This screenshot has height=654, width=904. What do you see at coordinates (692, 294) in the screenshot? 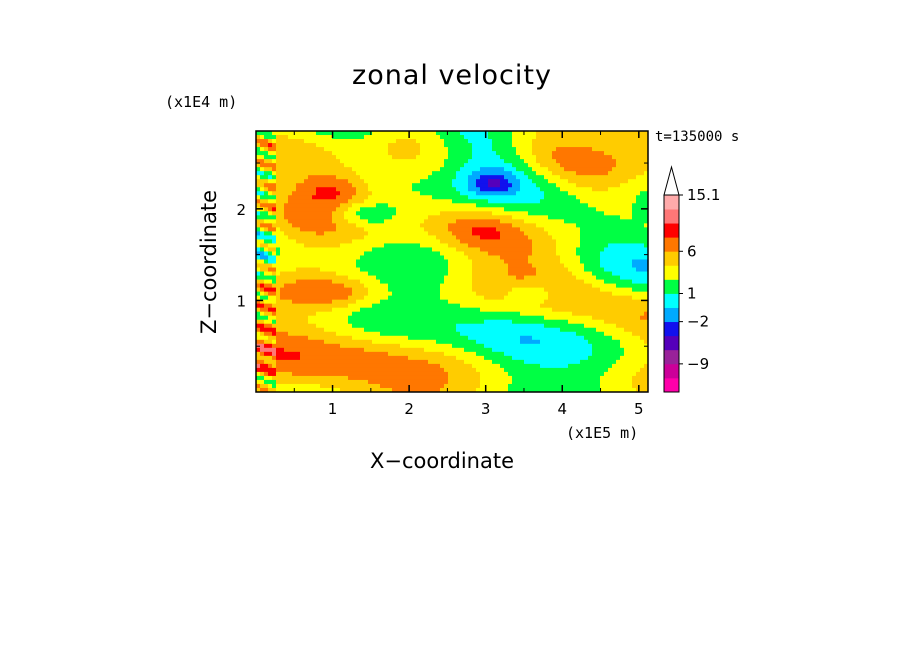
I see `colorbar-tick-label: 1` at bounding box center [692, 294].